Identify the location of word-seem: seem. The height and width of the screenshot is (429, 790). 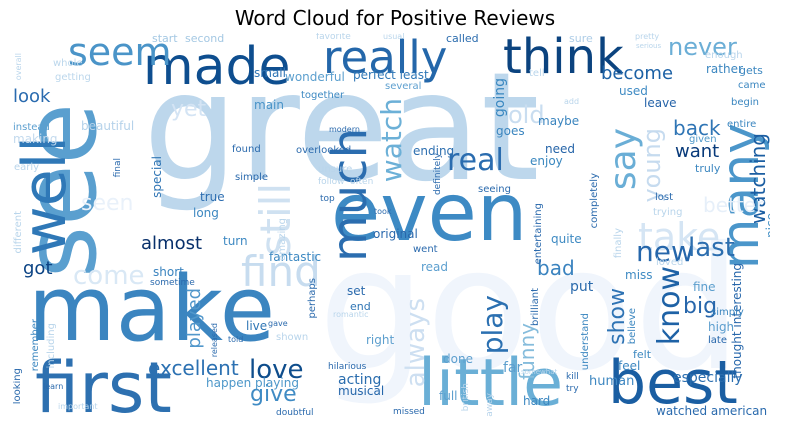
(120, 53).